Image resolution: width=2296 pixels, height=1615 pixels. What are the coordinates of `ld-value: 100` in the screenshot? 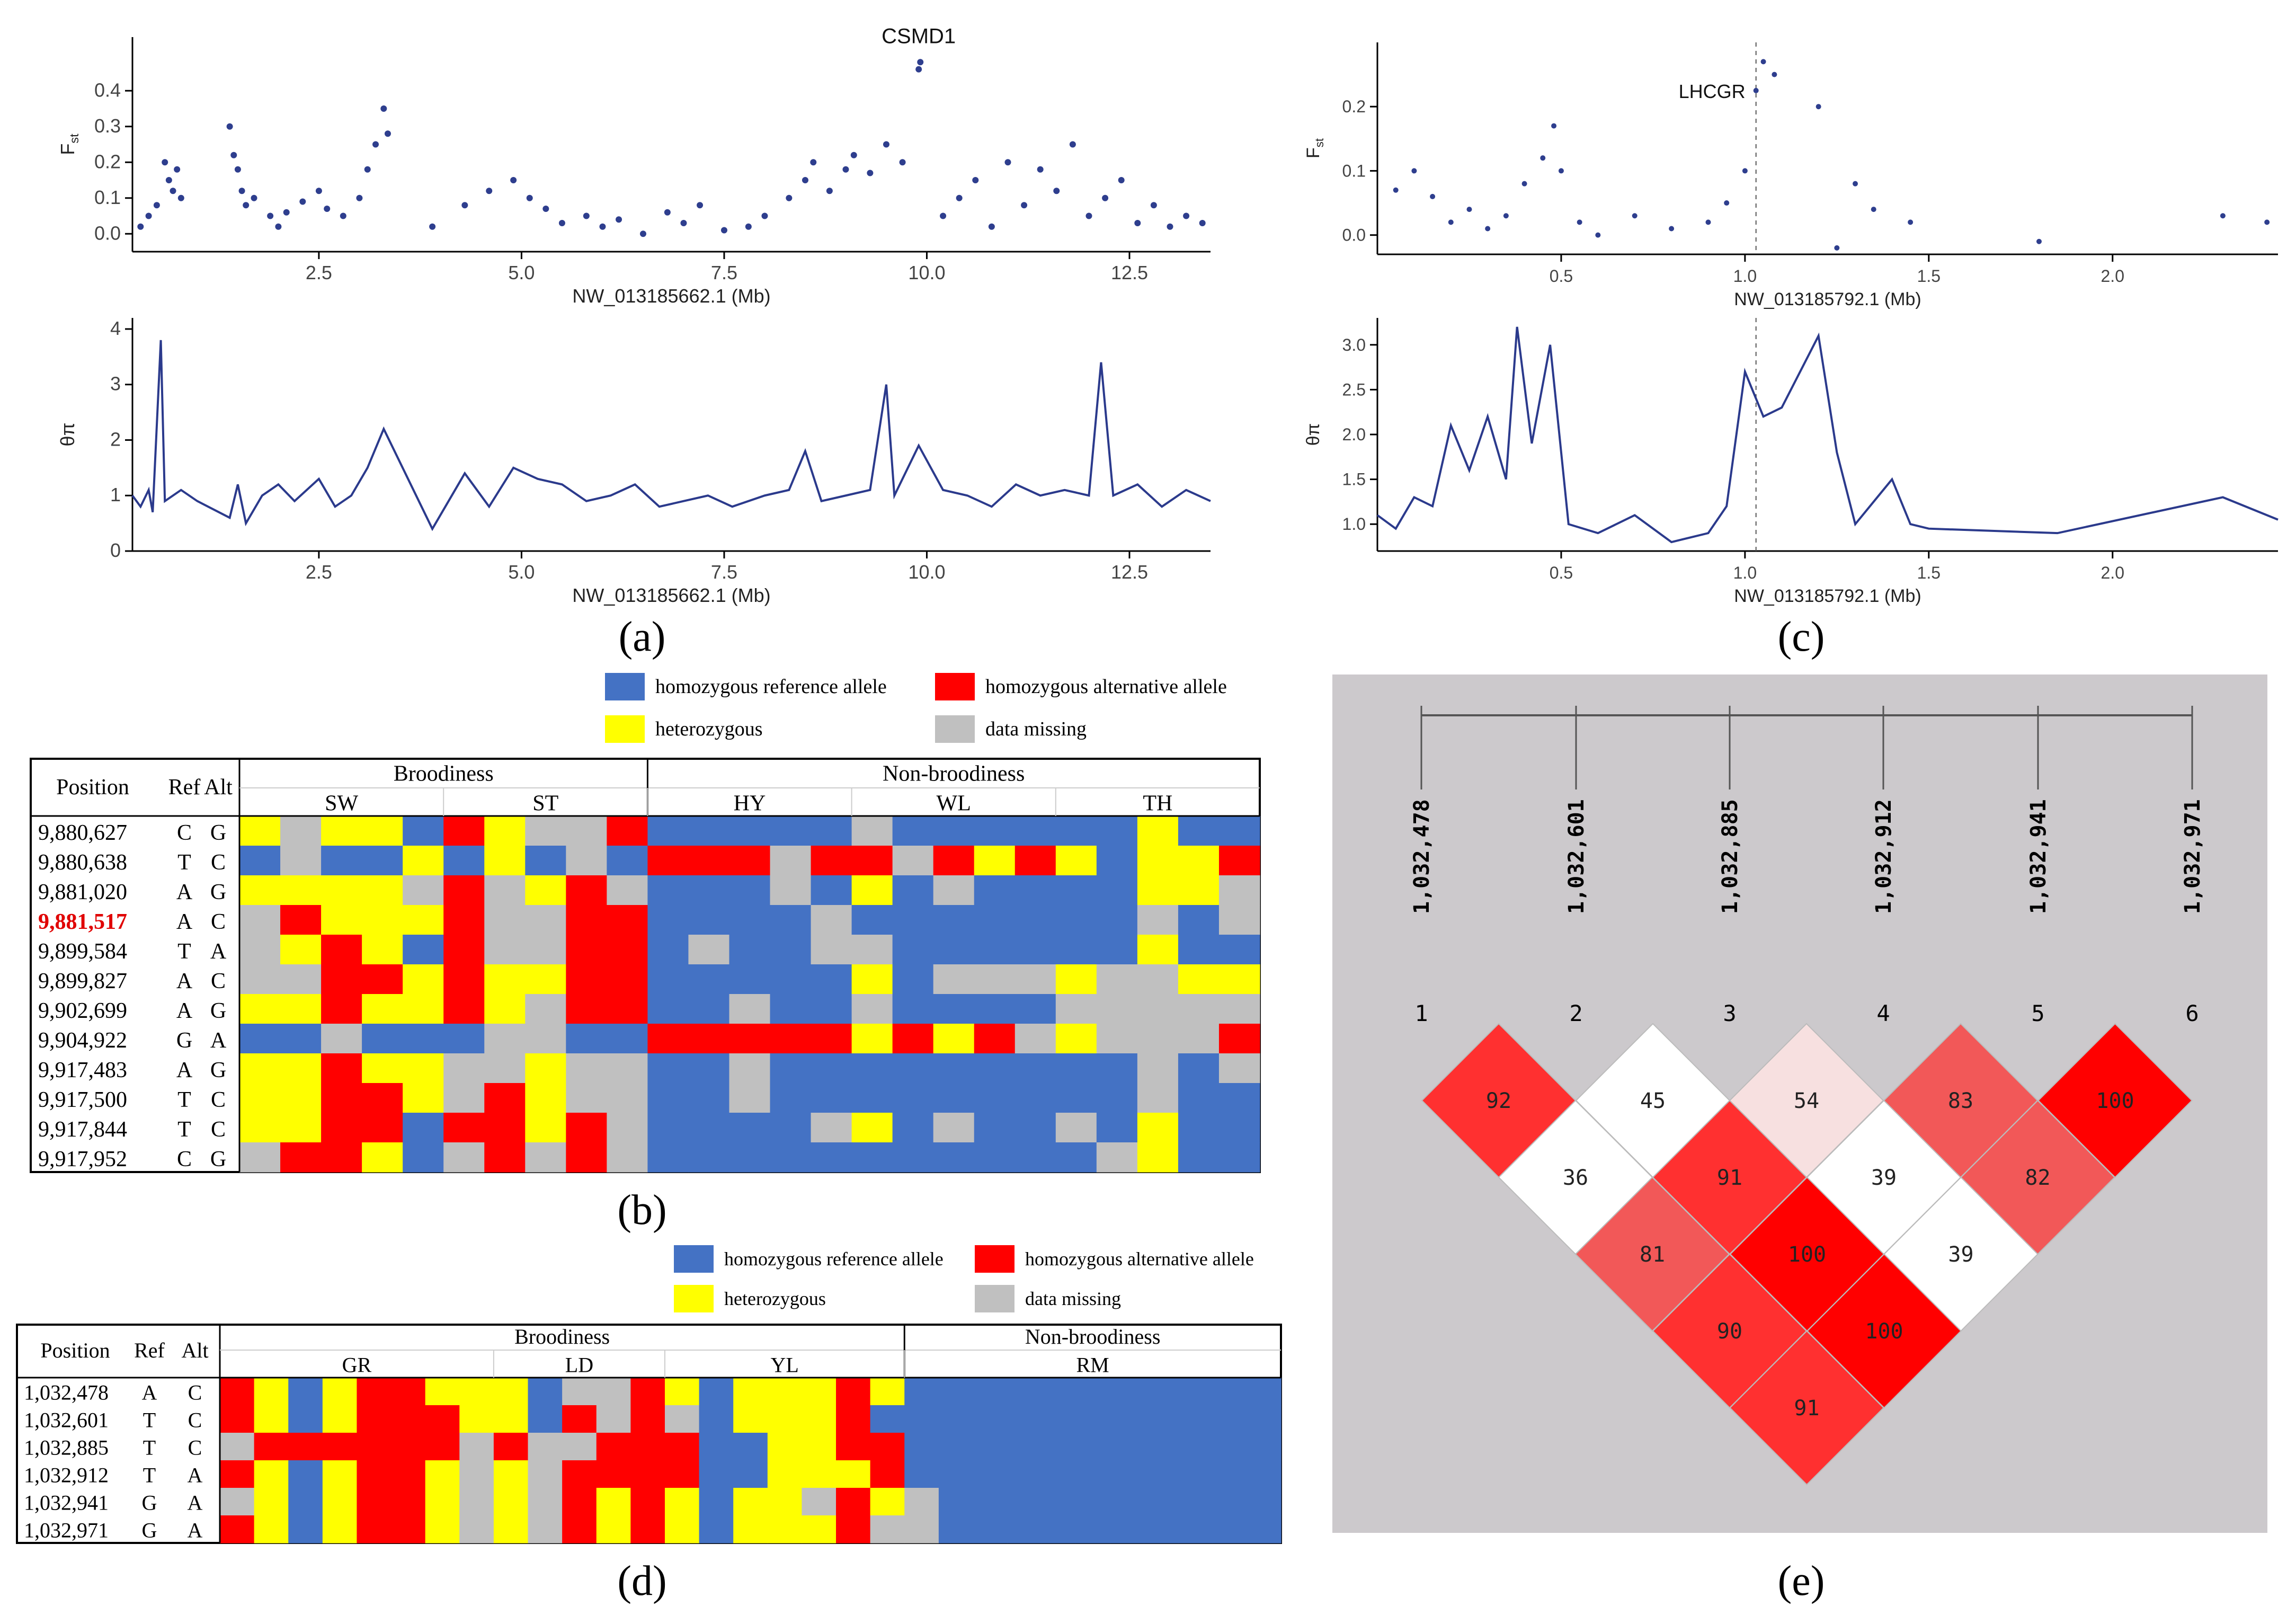 It's located at (1884, 1331).